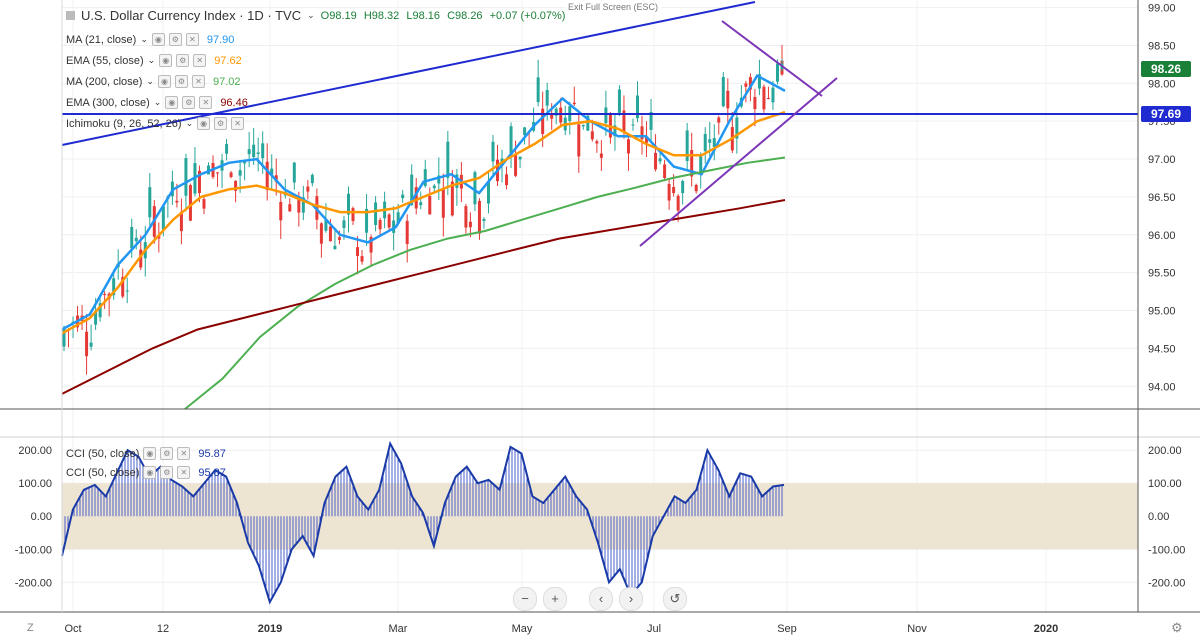 Image resolution: width=1200 pixels, height=642 pixels. I want to click on indicator-legend-0: MA (21, close) ⌄ ◉ ⚙ ✕ 97.90, so click(150, 39).